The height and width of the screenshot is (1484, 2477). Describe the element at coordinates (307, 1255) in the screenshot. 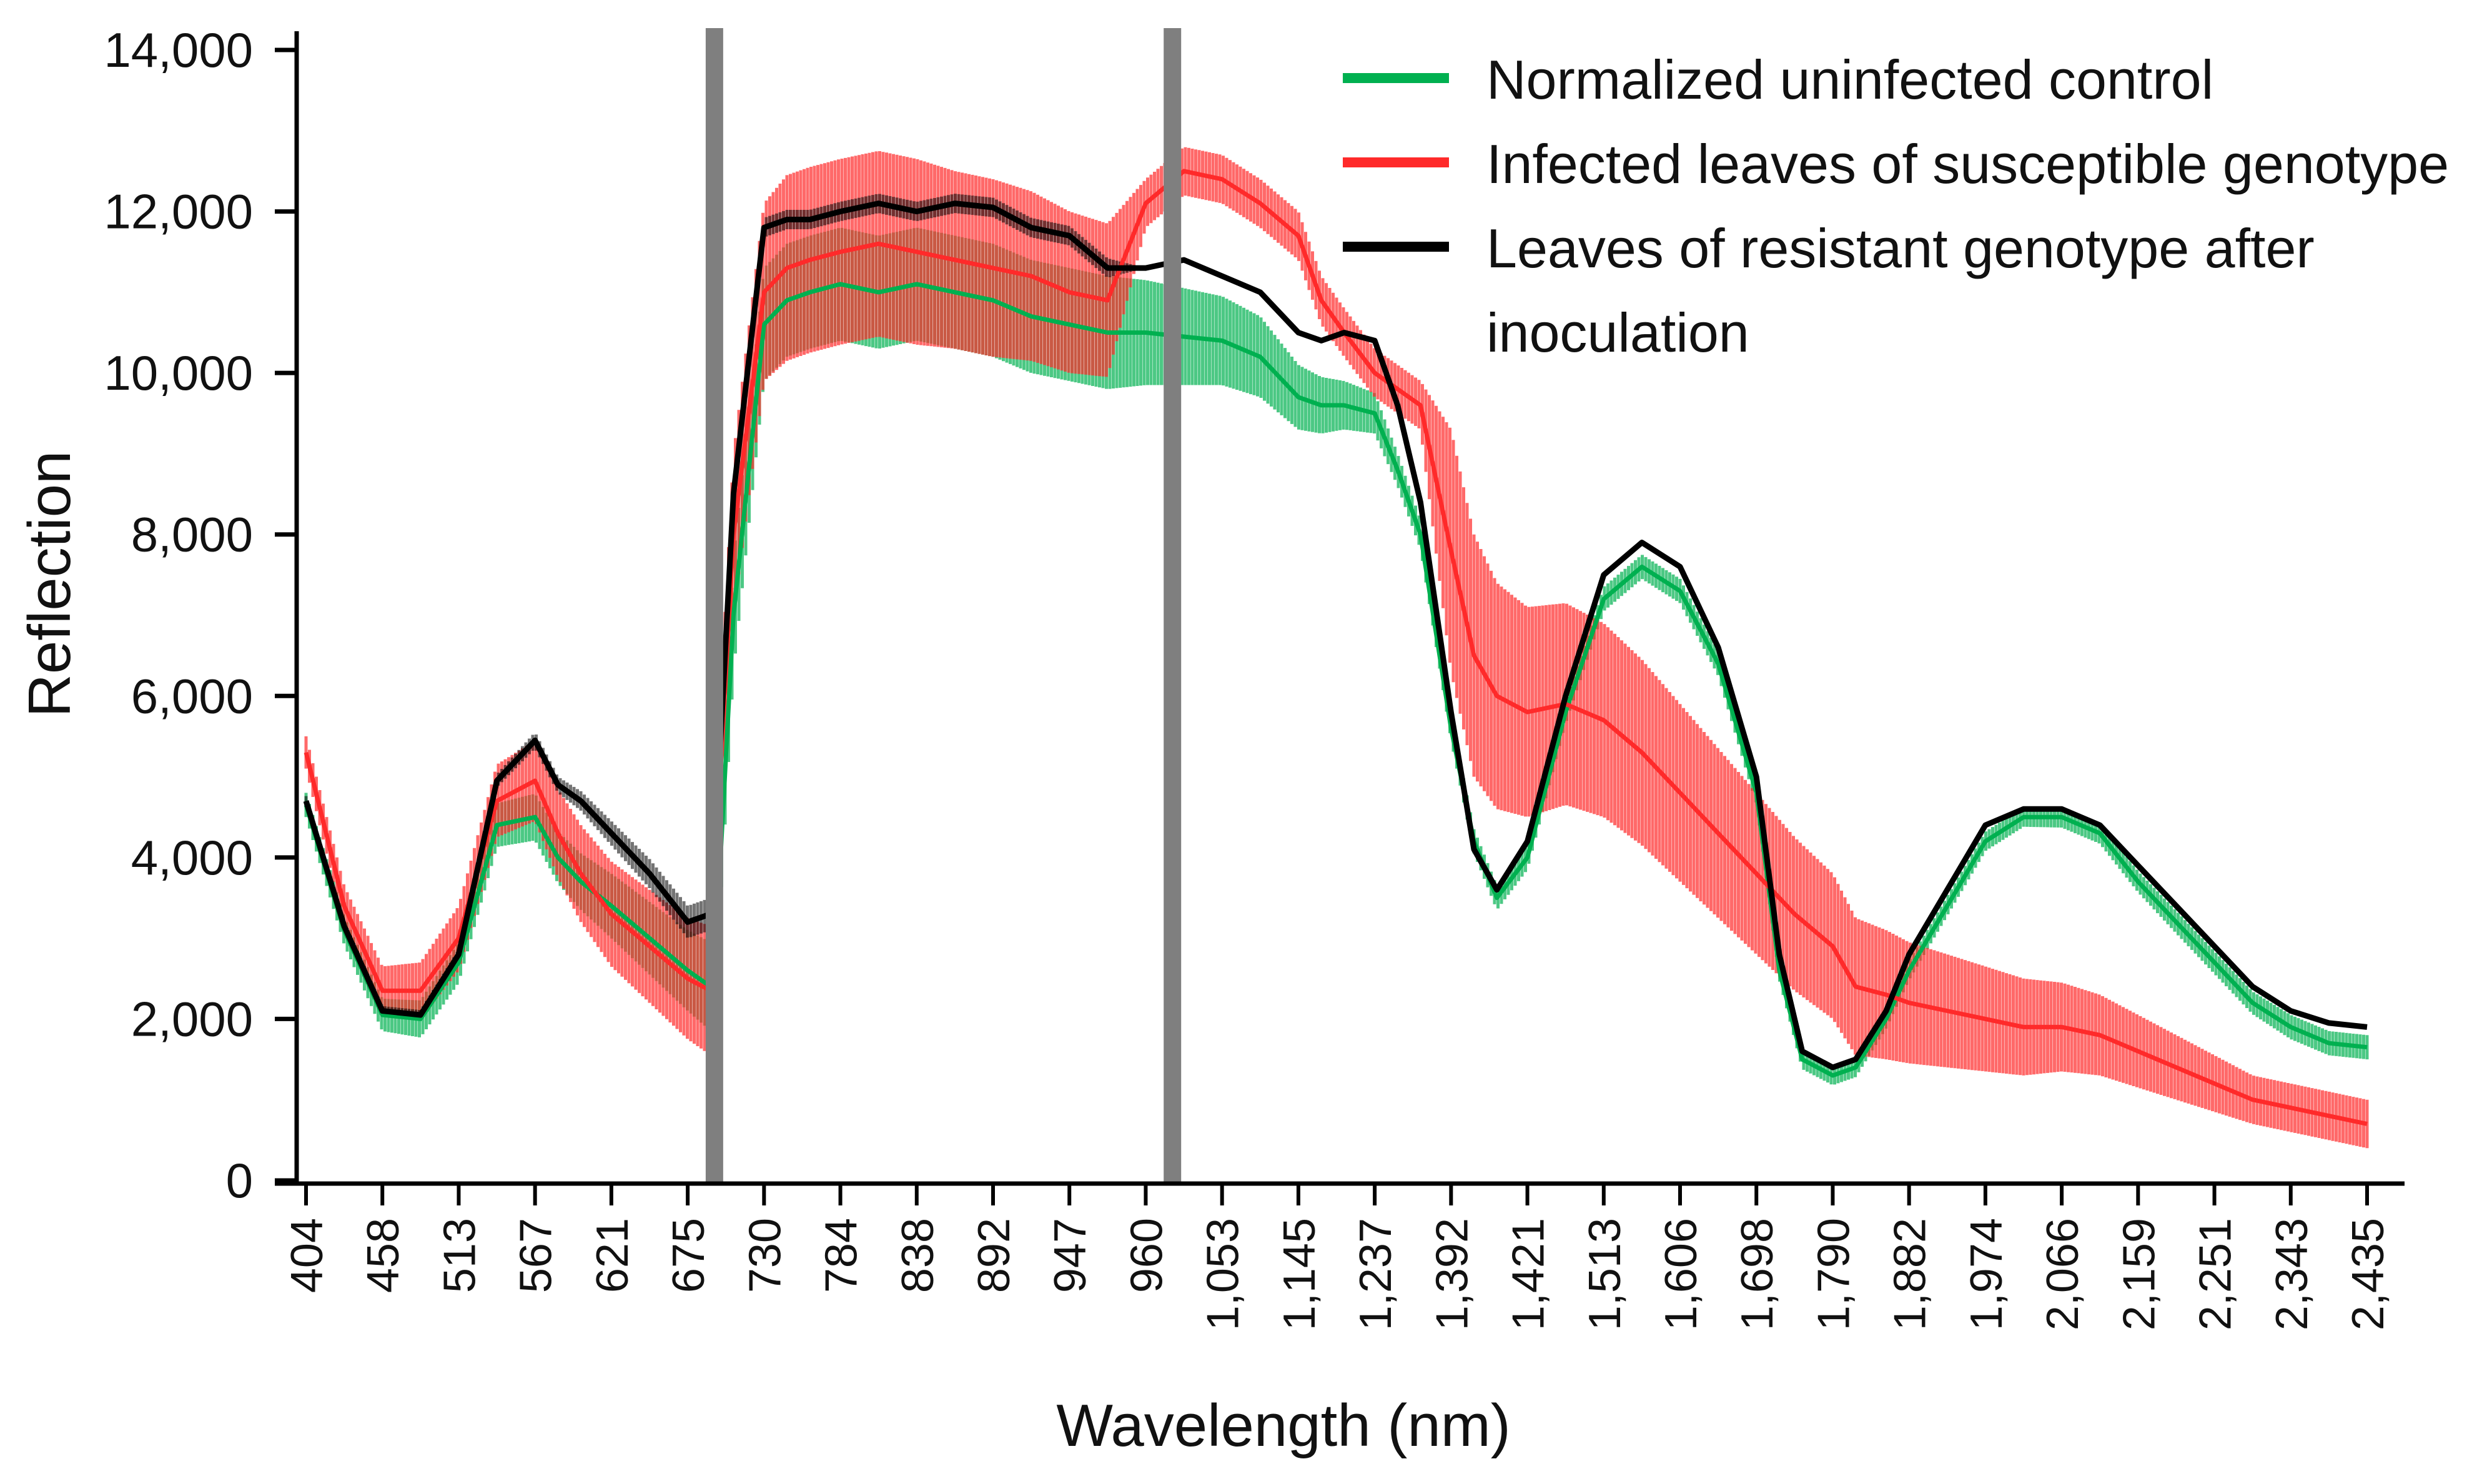

I see `x-tick-label: 404` at that location.